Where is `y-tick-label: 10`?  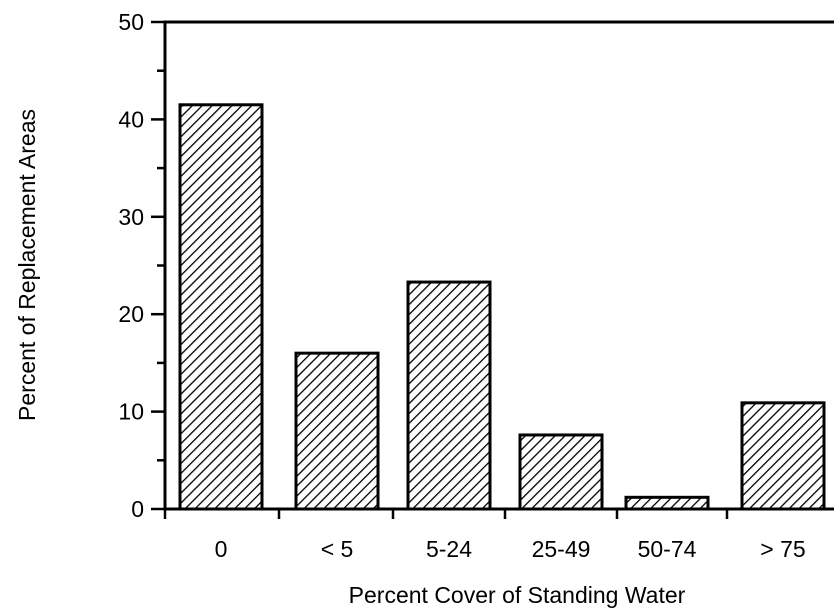 y-tick-label: 10 is located at coordinates (131, 412).